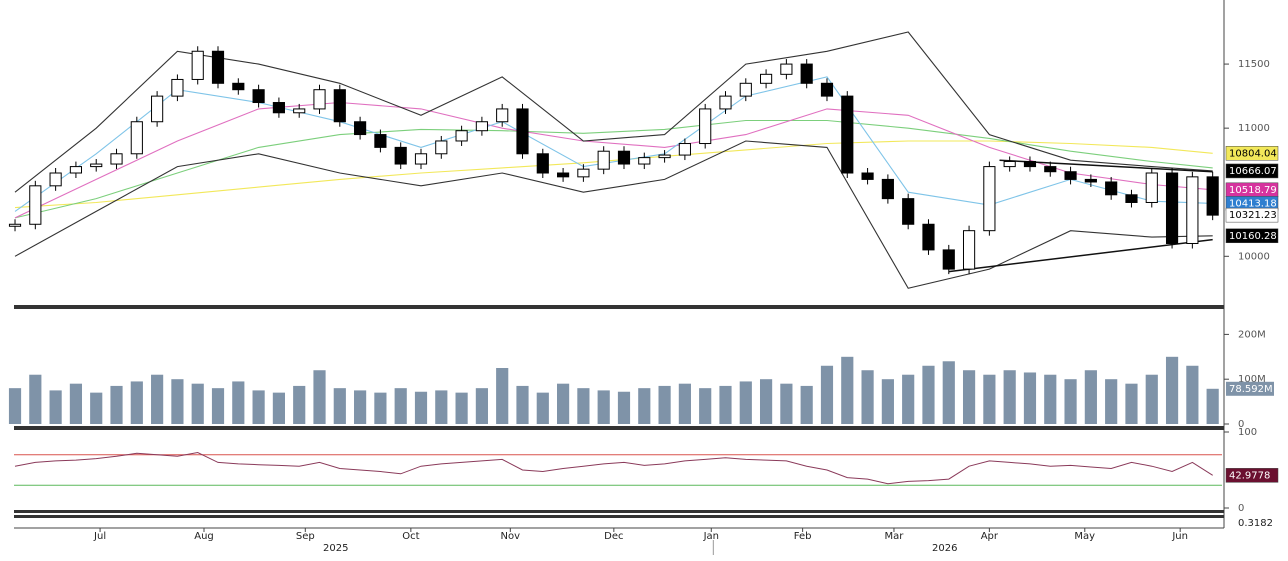 Image resolution: width=1288 pixels, height=561 pixels. Describe the element at coordinates (1253, 203) in the screenshot. I see `price-tag-label: 10413.18` at that location.